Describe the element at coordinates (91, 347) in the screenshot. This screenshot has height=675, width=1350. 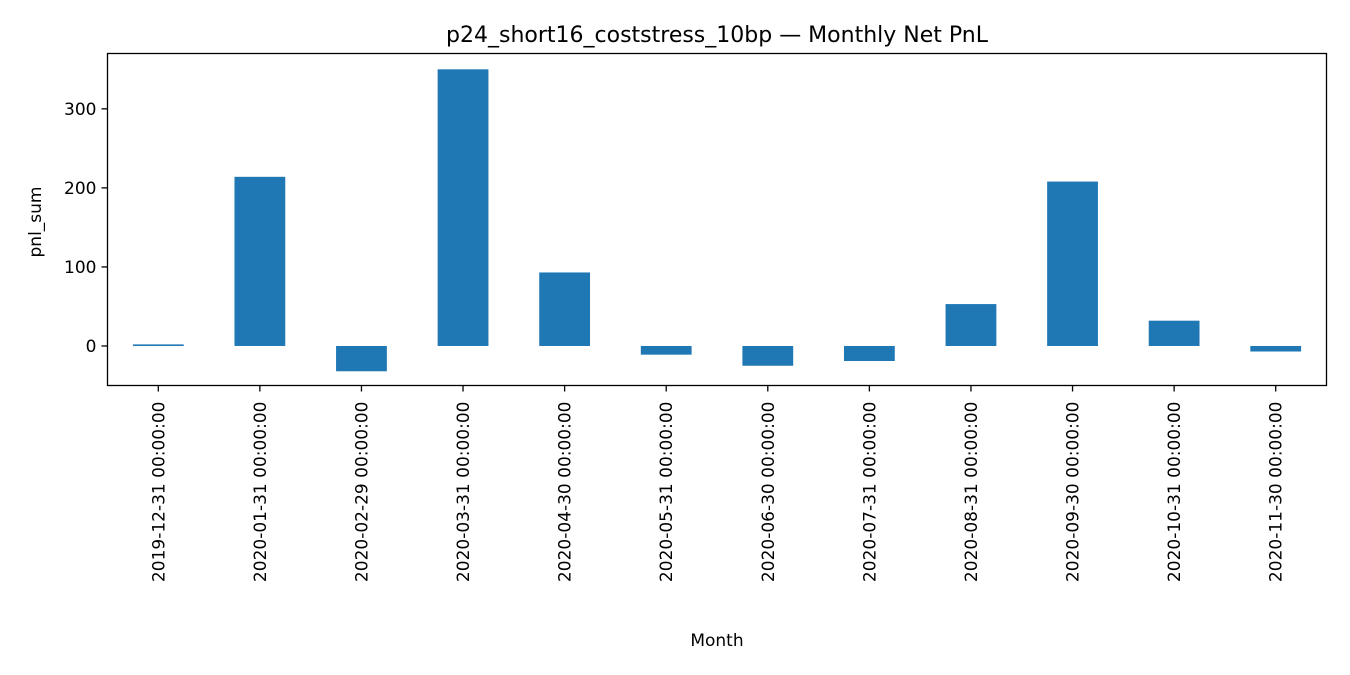
I see `y-tick-label-0: 0` at that location.